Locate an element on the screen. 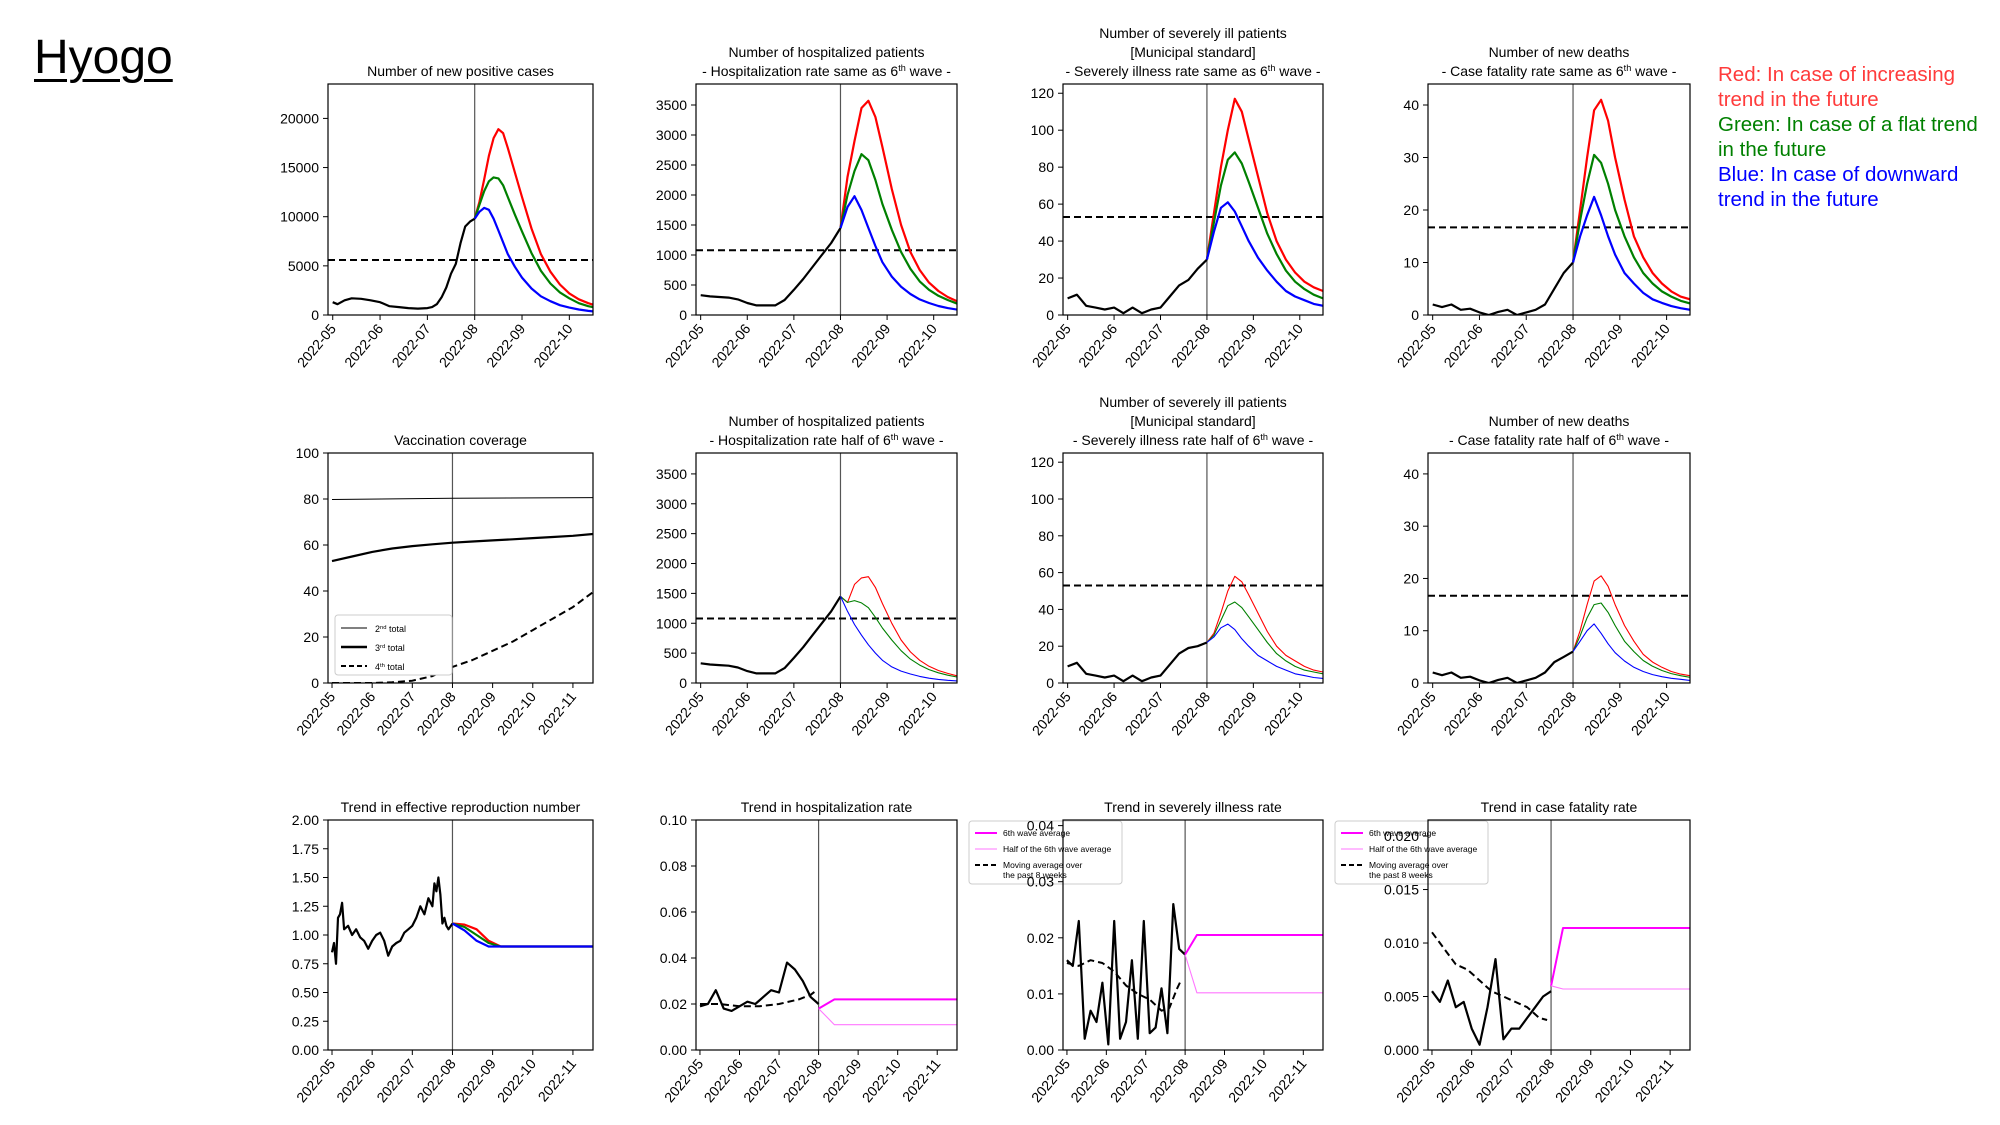 The height and width of the screenshot is (1125, 2000). legend-label: Half of the 6th wave average is located at coordinates (1423, 849).